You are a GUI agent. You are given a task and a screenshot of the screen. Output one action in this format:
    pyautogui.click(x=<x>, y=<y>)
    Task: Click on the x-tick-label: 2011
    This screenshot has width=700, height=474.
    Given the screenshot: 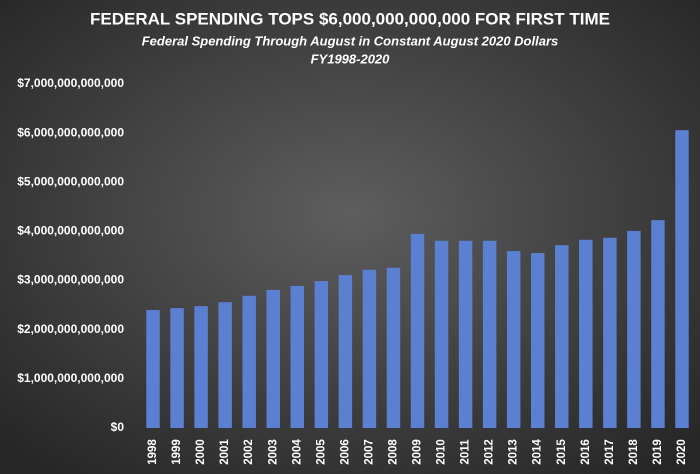 What is the action you would take?
    pyautogui.click(x=466, y=452)
    